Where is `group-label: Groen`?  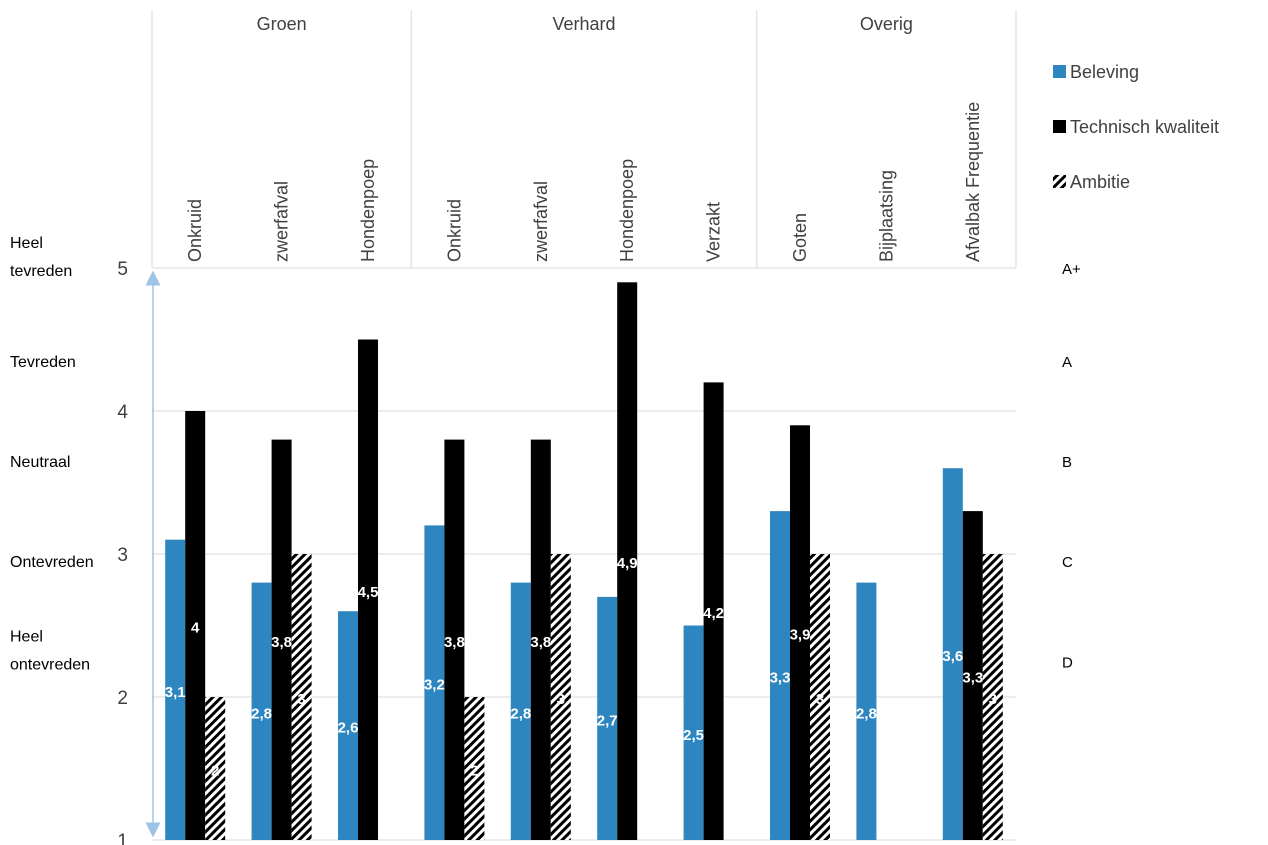 group-label: Groen is located at coordinates (282, 24).